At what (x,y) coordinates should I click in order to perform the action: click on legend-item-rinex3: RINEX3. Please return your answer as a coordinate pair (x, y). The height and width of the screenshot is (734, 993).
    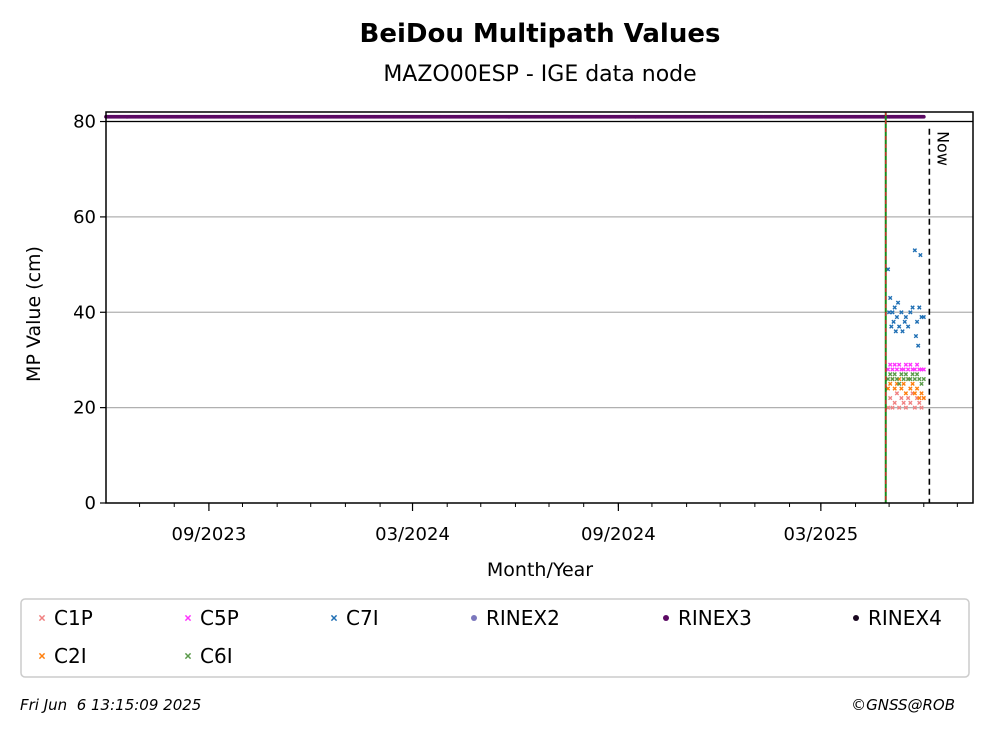
    Looking at the image, I should click on (707, 618).